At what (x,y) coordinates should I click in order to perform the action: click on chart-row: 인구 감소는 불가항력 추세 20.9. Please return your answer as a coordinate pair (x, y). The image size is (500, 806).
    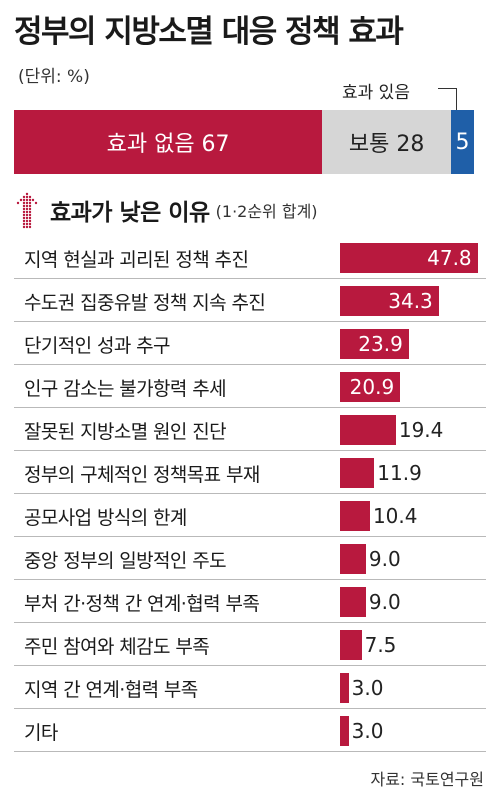
    Looking at the image, I should click on (250, 386).